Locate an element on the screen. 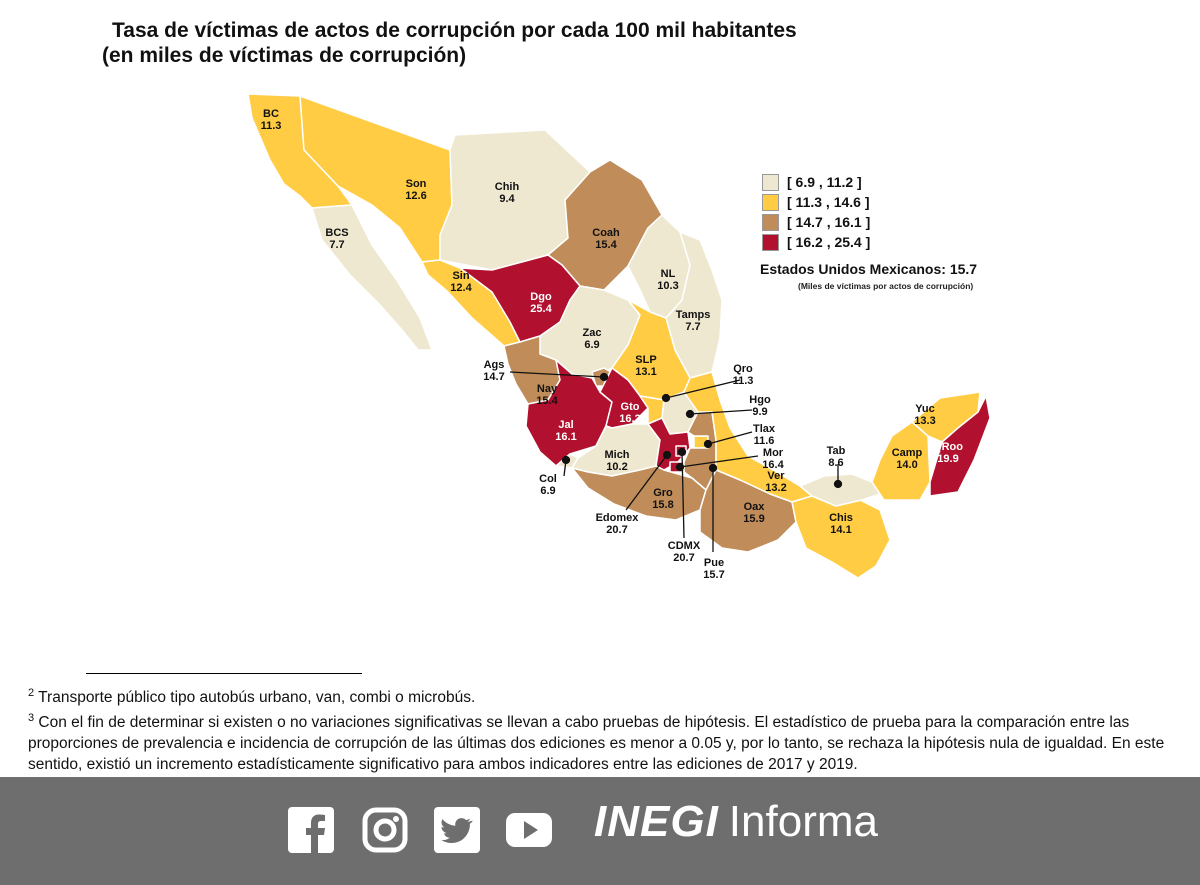  inegi-informa-logo: INEGI Informa is located at coordinates (736, 829).